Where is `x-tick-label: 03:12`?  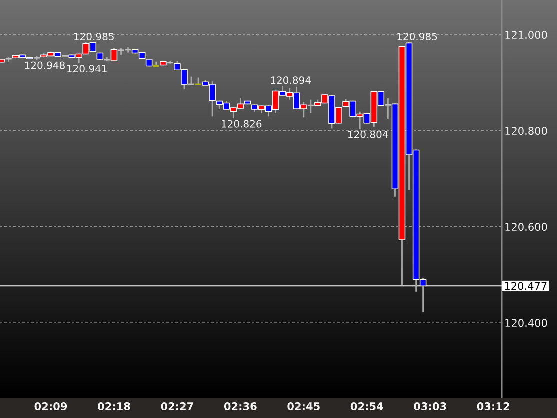 x-tick-label: 03:12 is located at coordinates (493, 406).